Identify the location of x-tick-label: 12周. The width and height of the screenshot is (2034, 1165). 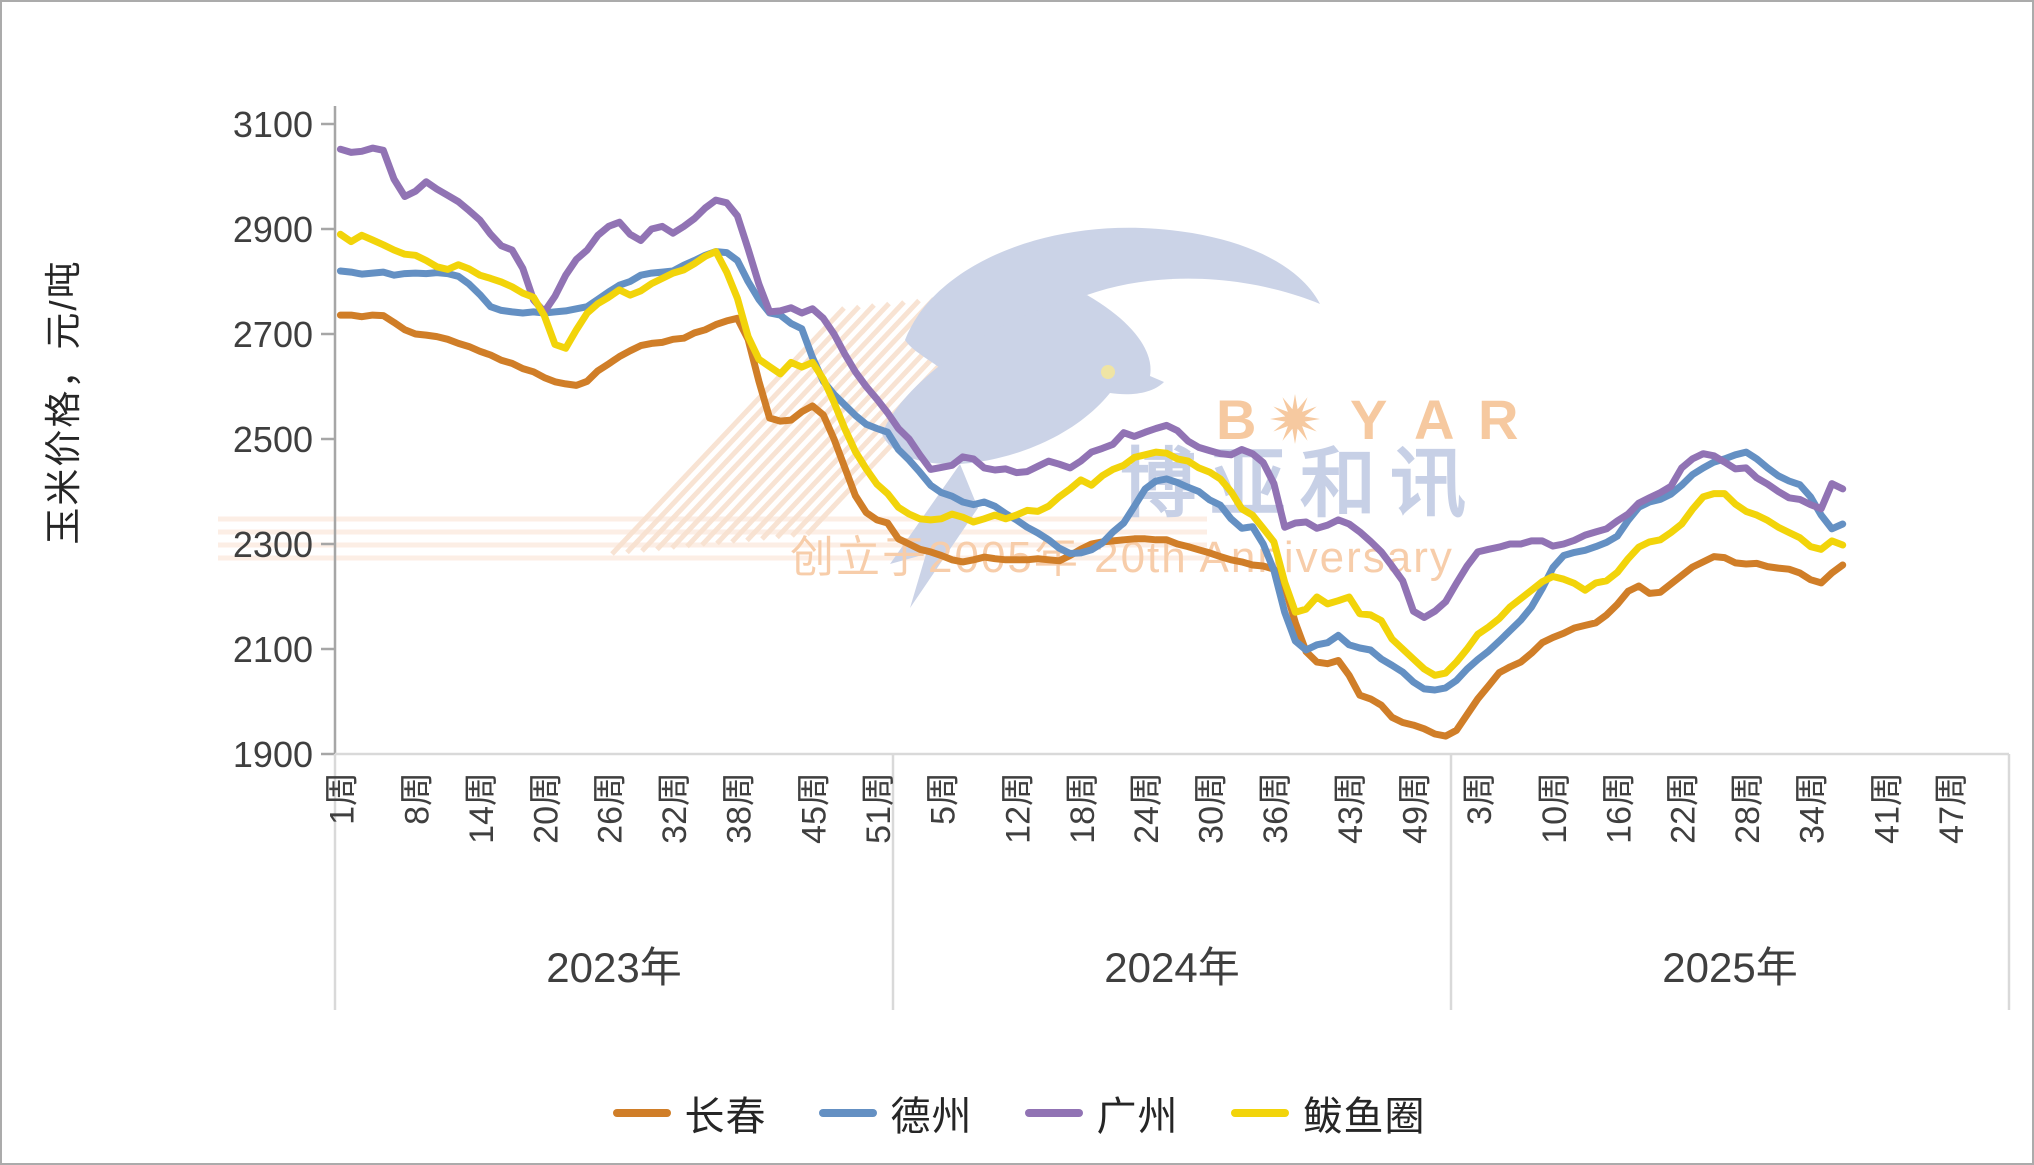
(1018, 808).